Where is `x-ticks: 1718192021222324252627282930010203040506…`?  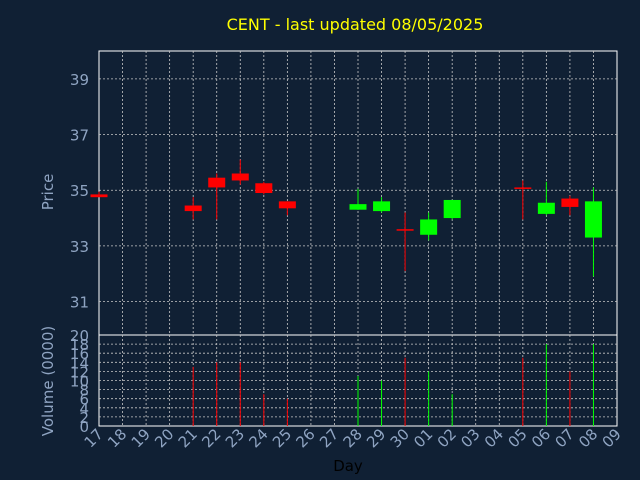
x-ticks: 1718192021222324252627282930010203040506… is located at coordinates (353, 438).